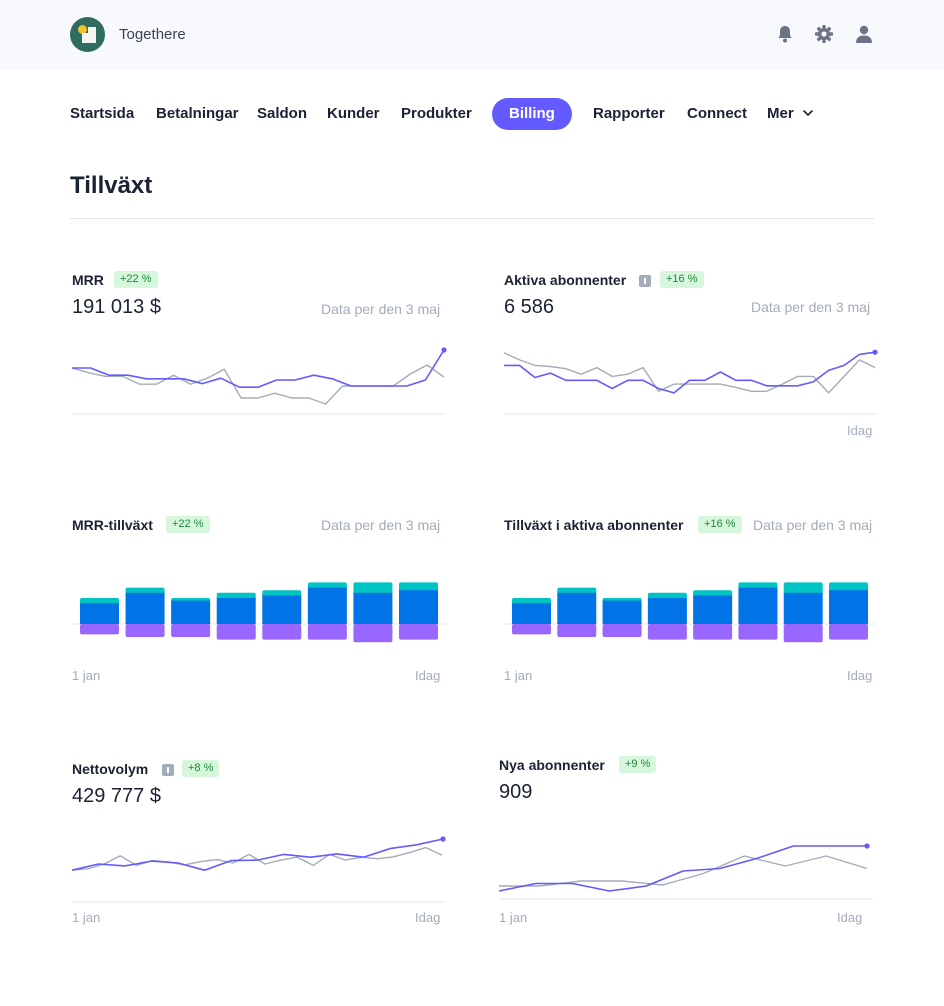 The width and height of the screenshot is (944, 1006). Describe the element at coordinates (86, 917) in the screenshot. I see `net-volume-x-start: 1 jan` at that location.